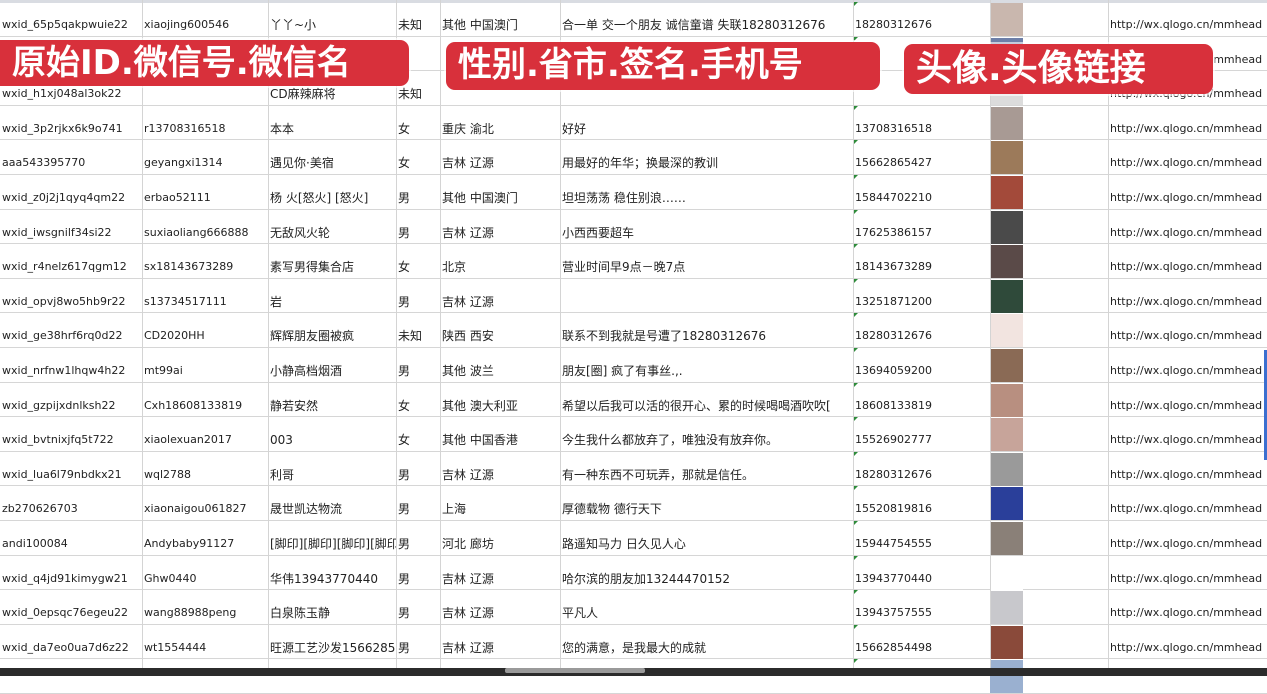  What do you see at coordinates (612, 509) in the screenshot?
I see `cell-signature: 厚德载物 德行天下` at bounding box center [612, 509].